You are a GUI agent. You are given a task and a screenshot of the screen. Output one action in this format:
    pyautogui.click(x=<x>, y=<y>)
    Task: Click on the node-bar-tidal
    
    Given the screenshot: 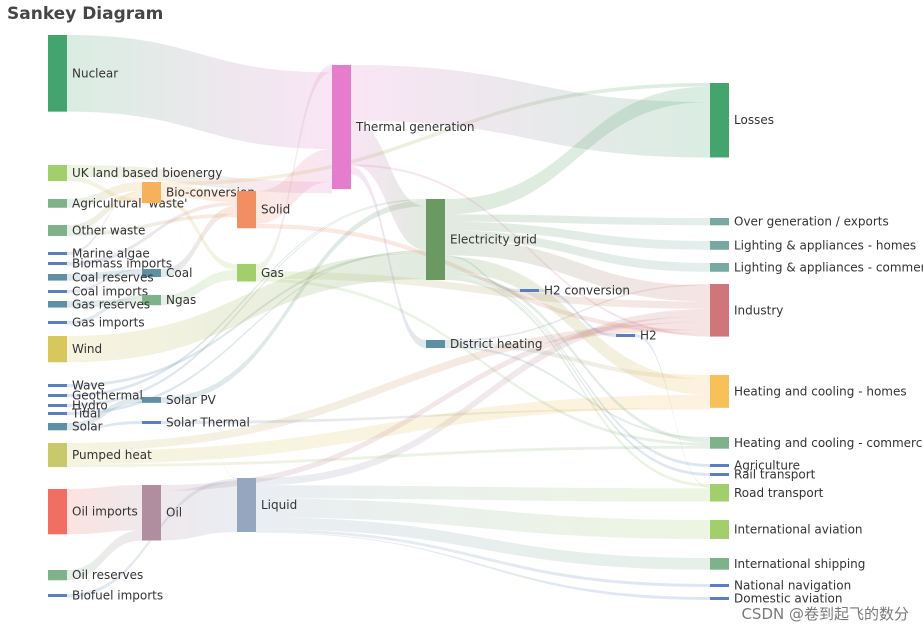 What is the action you would take?
    pyautogui.click(x=57, y=413)
    